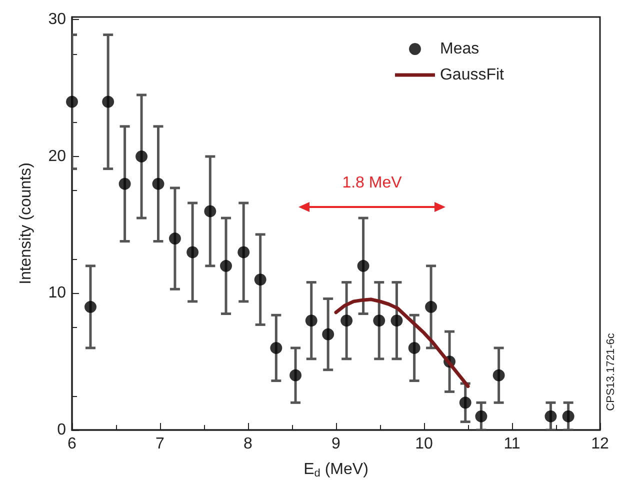 This screenshot has height=484, width=619. I want to click on x-tick-label: 10, so click(424, 444).